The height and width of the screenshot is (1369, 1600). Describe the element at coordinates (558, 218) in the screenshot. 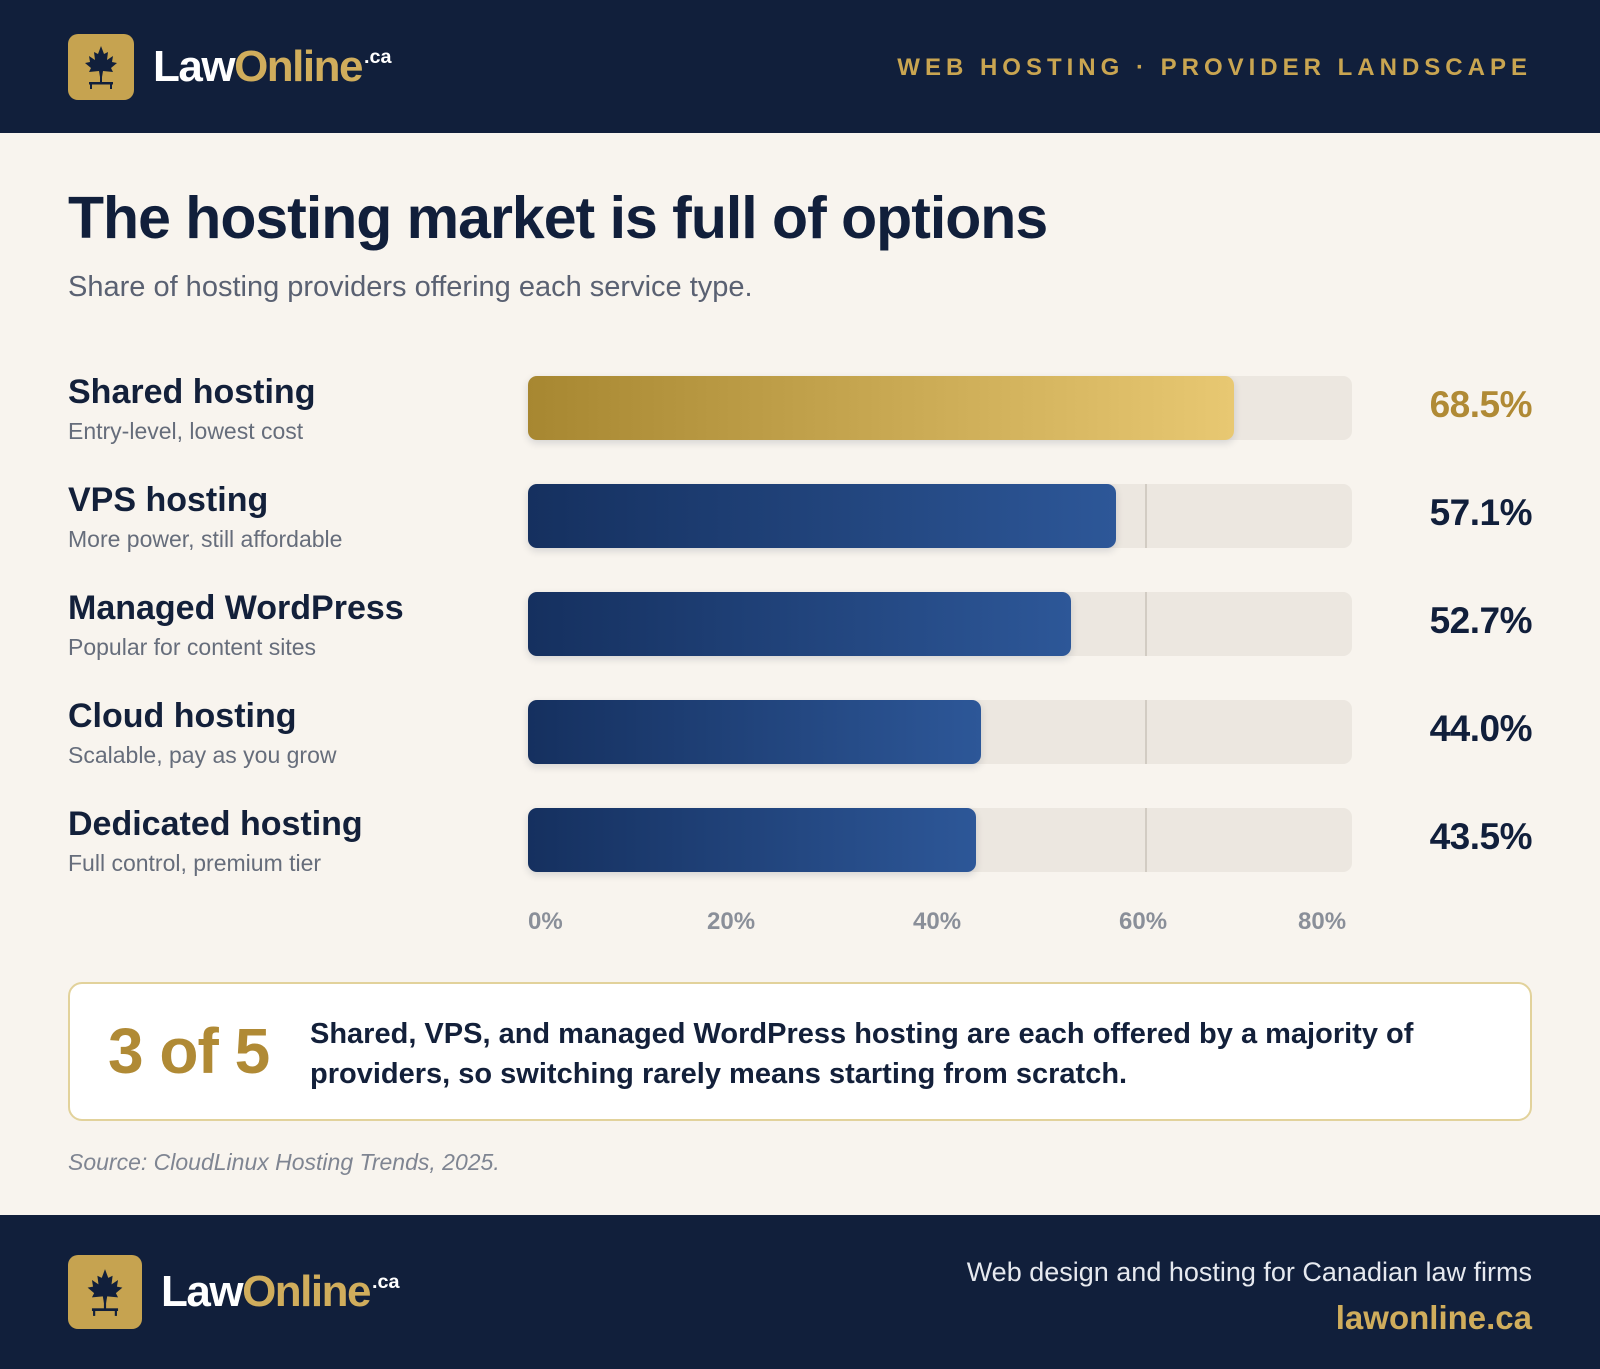

I see `chart-title: The hosting market is full of options` at that location.